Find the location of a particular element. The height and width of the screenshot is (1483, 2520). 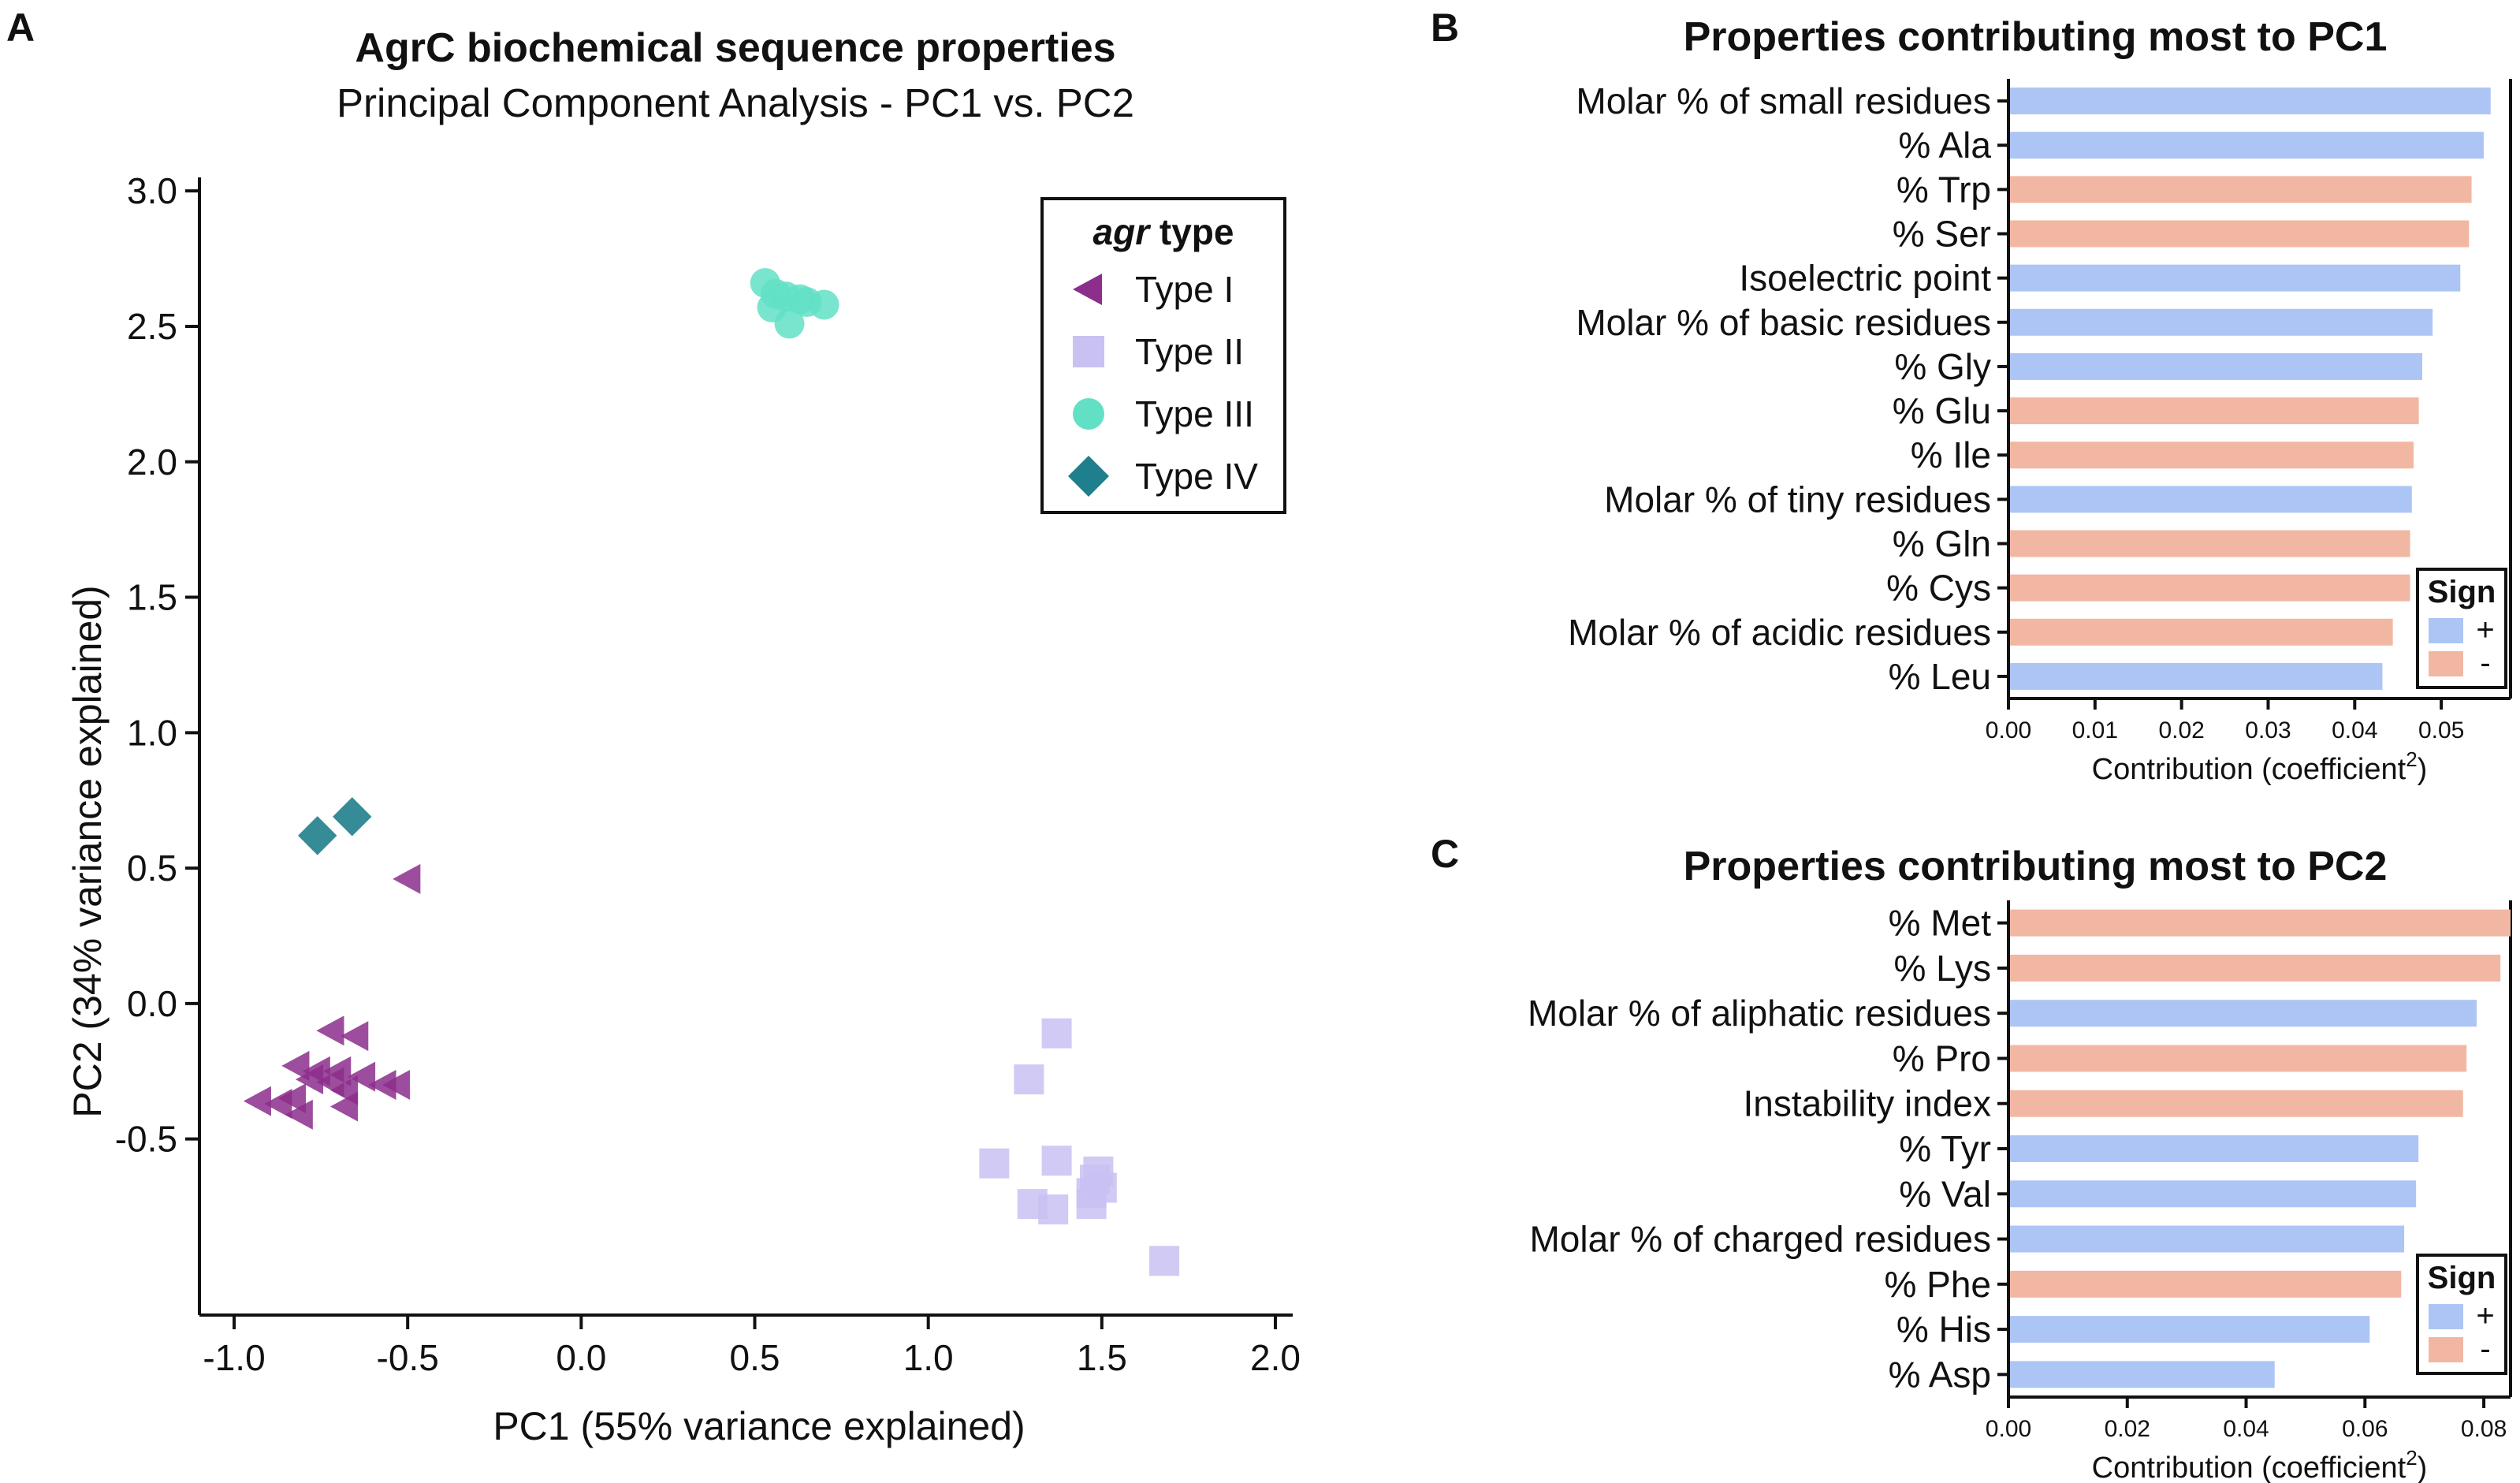

legend-entries: Type I Type II Type III Type IV is located at coordinates (1163, 383).